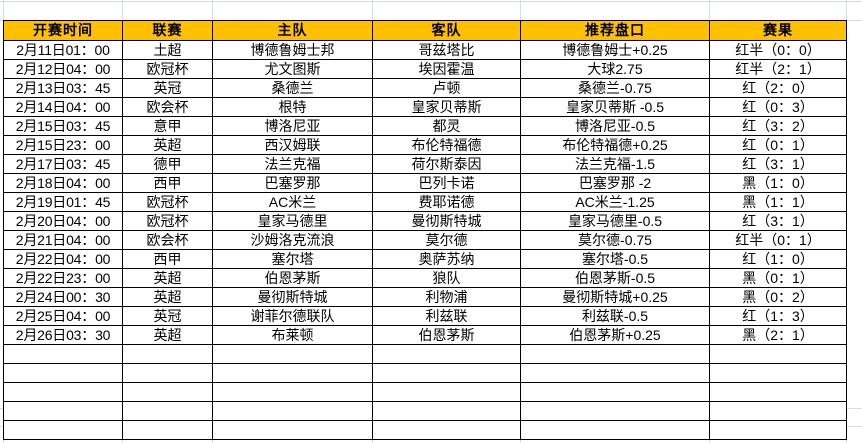  I want to click on cell-away: 利物浦, so click(446, 297).